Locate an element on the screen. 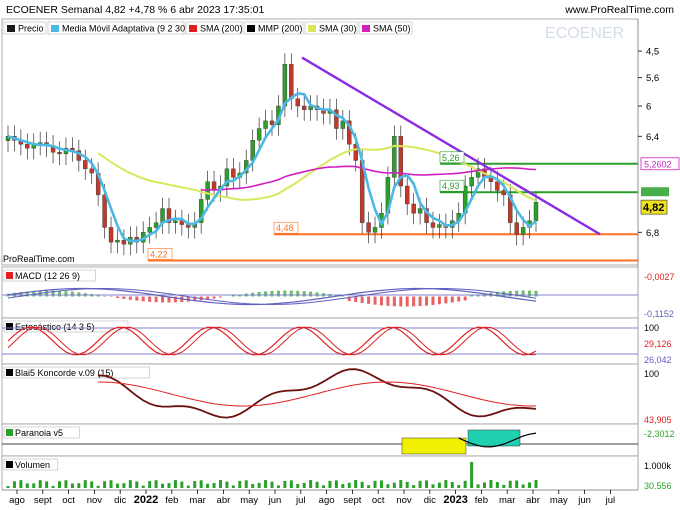 Image resolution: width=680 pixels, height=510 pixels. last-price-badge: 4,82 is located at coordinates (653, 208).